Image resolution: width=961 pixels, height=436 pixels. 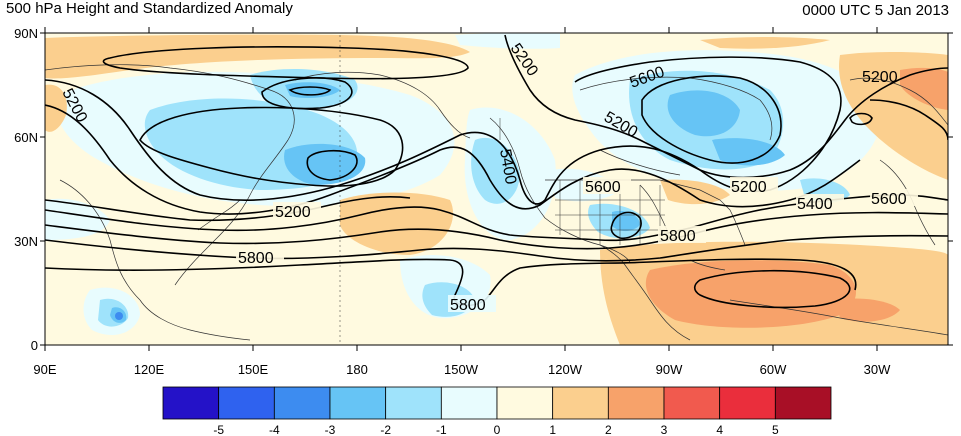 I want to click on lon-label: 180, so click(x=357, y=369).